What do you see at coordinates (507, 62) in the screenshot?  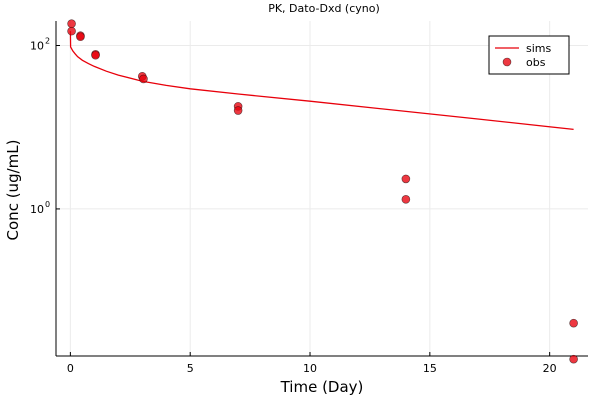 I see `legend-swatch-obs` at bounding box center [507, 62].